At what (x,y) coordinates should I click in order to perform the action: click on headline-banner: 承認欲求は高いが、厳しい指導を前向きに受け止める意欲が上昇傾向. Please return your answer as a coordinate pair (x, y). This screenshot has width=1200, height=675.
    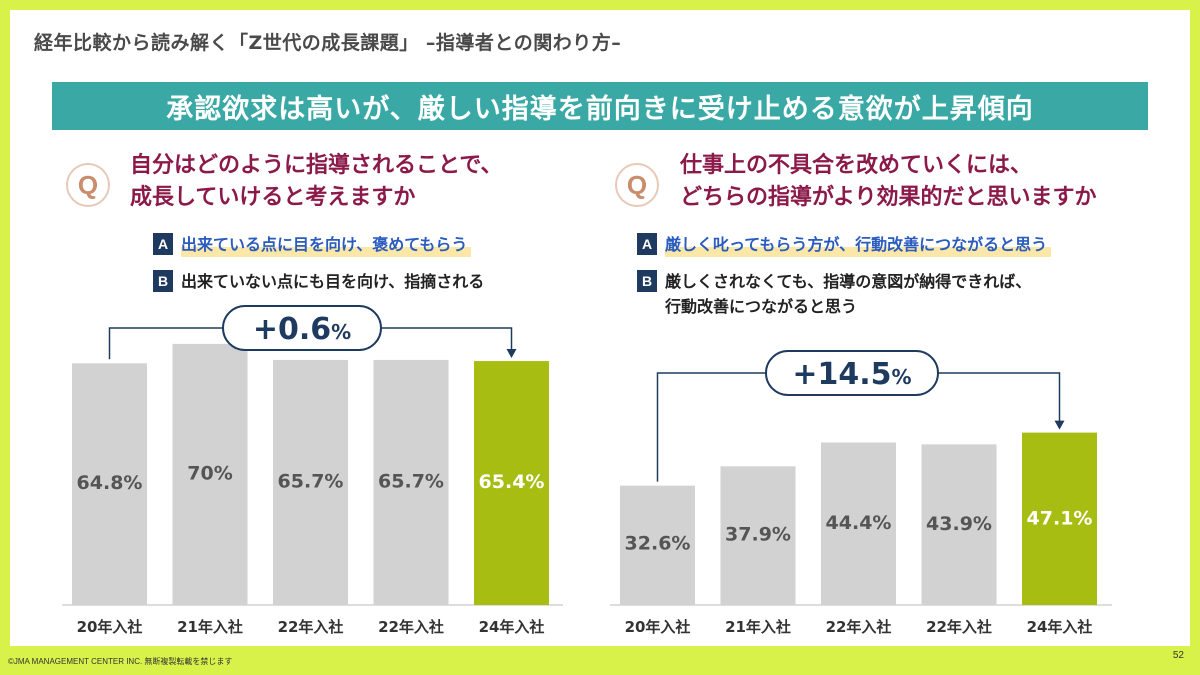
    Looking at the image, I should click on (600, 106).